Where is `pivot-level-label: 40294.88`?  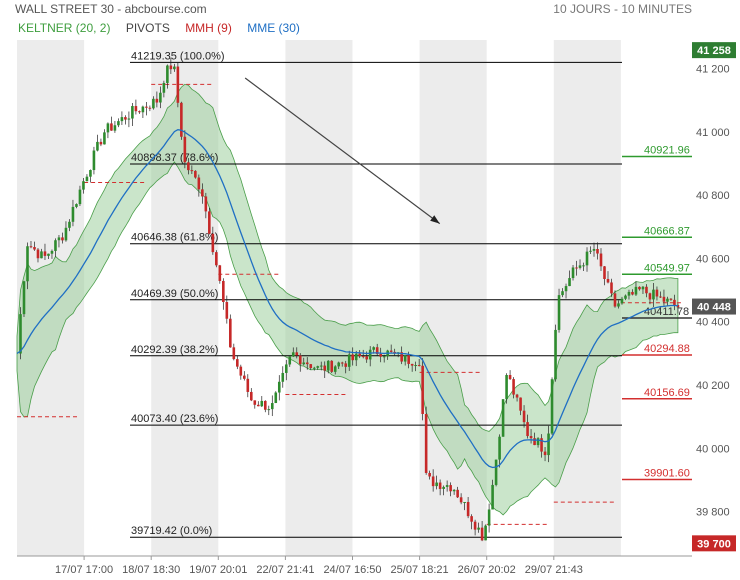
pivot-level-label: 40294.88 is located at coordinates (667, 349).